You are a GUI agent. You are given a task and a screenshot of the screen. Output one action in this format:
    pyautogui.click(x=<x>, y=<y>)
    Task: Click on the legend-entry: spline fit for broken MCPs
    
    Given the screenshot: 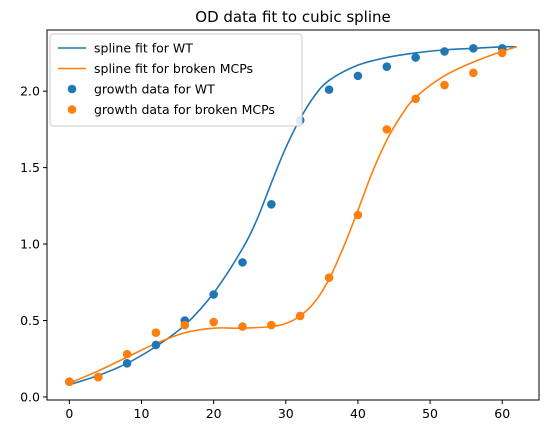 What is the action you would take?
    pyautogui.click(x=155, y=68)
    